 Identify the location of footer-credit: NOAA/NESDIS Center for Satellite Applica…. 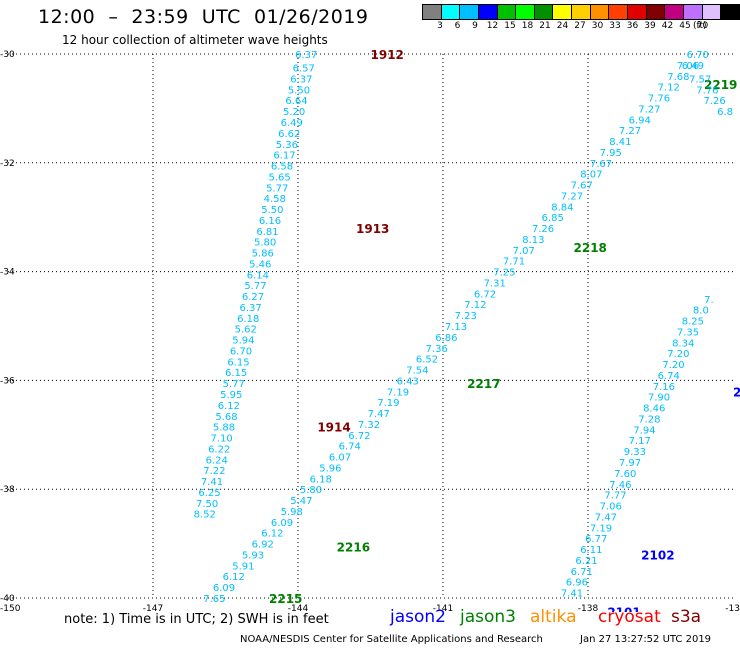
(391, 639).